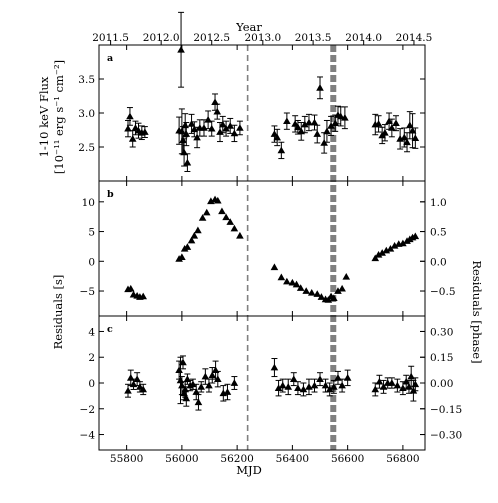 The height and width of the screenshot is (503, 498). What do you see at coordinates (110, 194) in the screenshot?
I see `panel-b-label: b` at bounding box center [110, 194].